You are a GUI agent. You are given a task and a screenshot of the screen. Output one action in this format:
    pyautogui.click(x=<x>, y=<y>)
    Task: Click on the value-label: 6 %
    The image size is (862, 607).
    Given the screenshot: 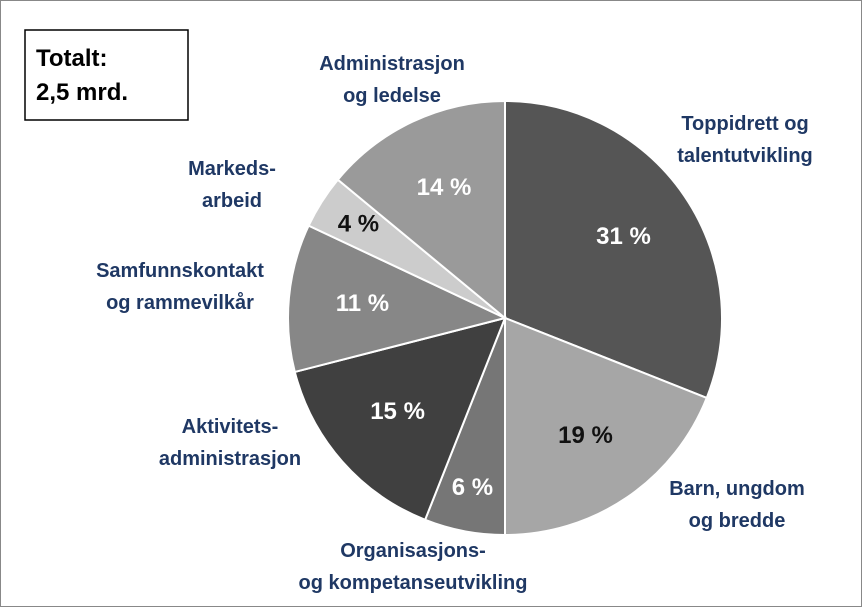 What is the action you would take?
    pyautogui.click(x=472, y=487)
    